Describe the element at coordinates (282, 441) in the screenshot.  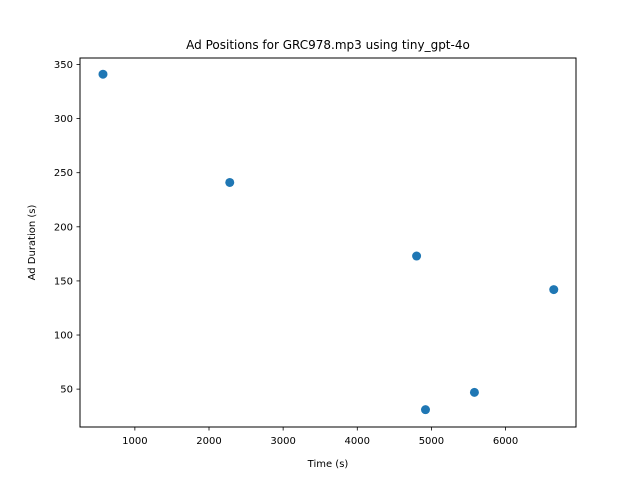
I see `x-tick-label: 3000` at that location.